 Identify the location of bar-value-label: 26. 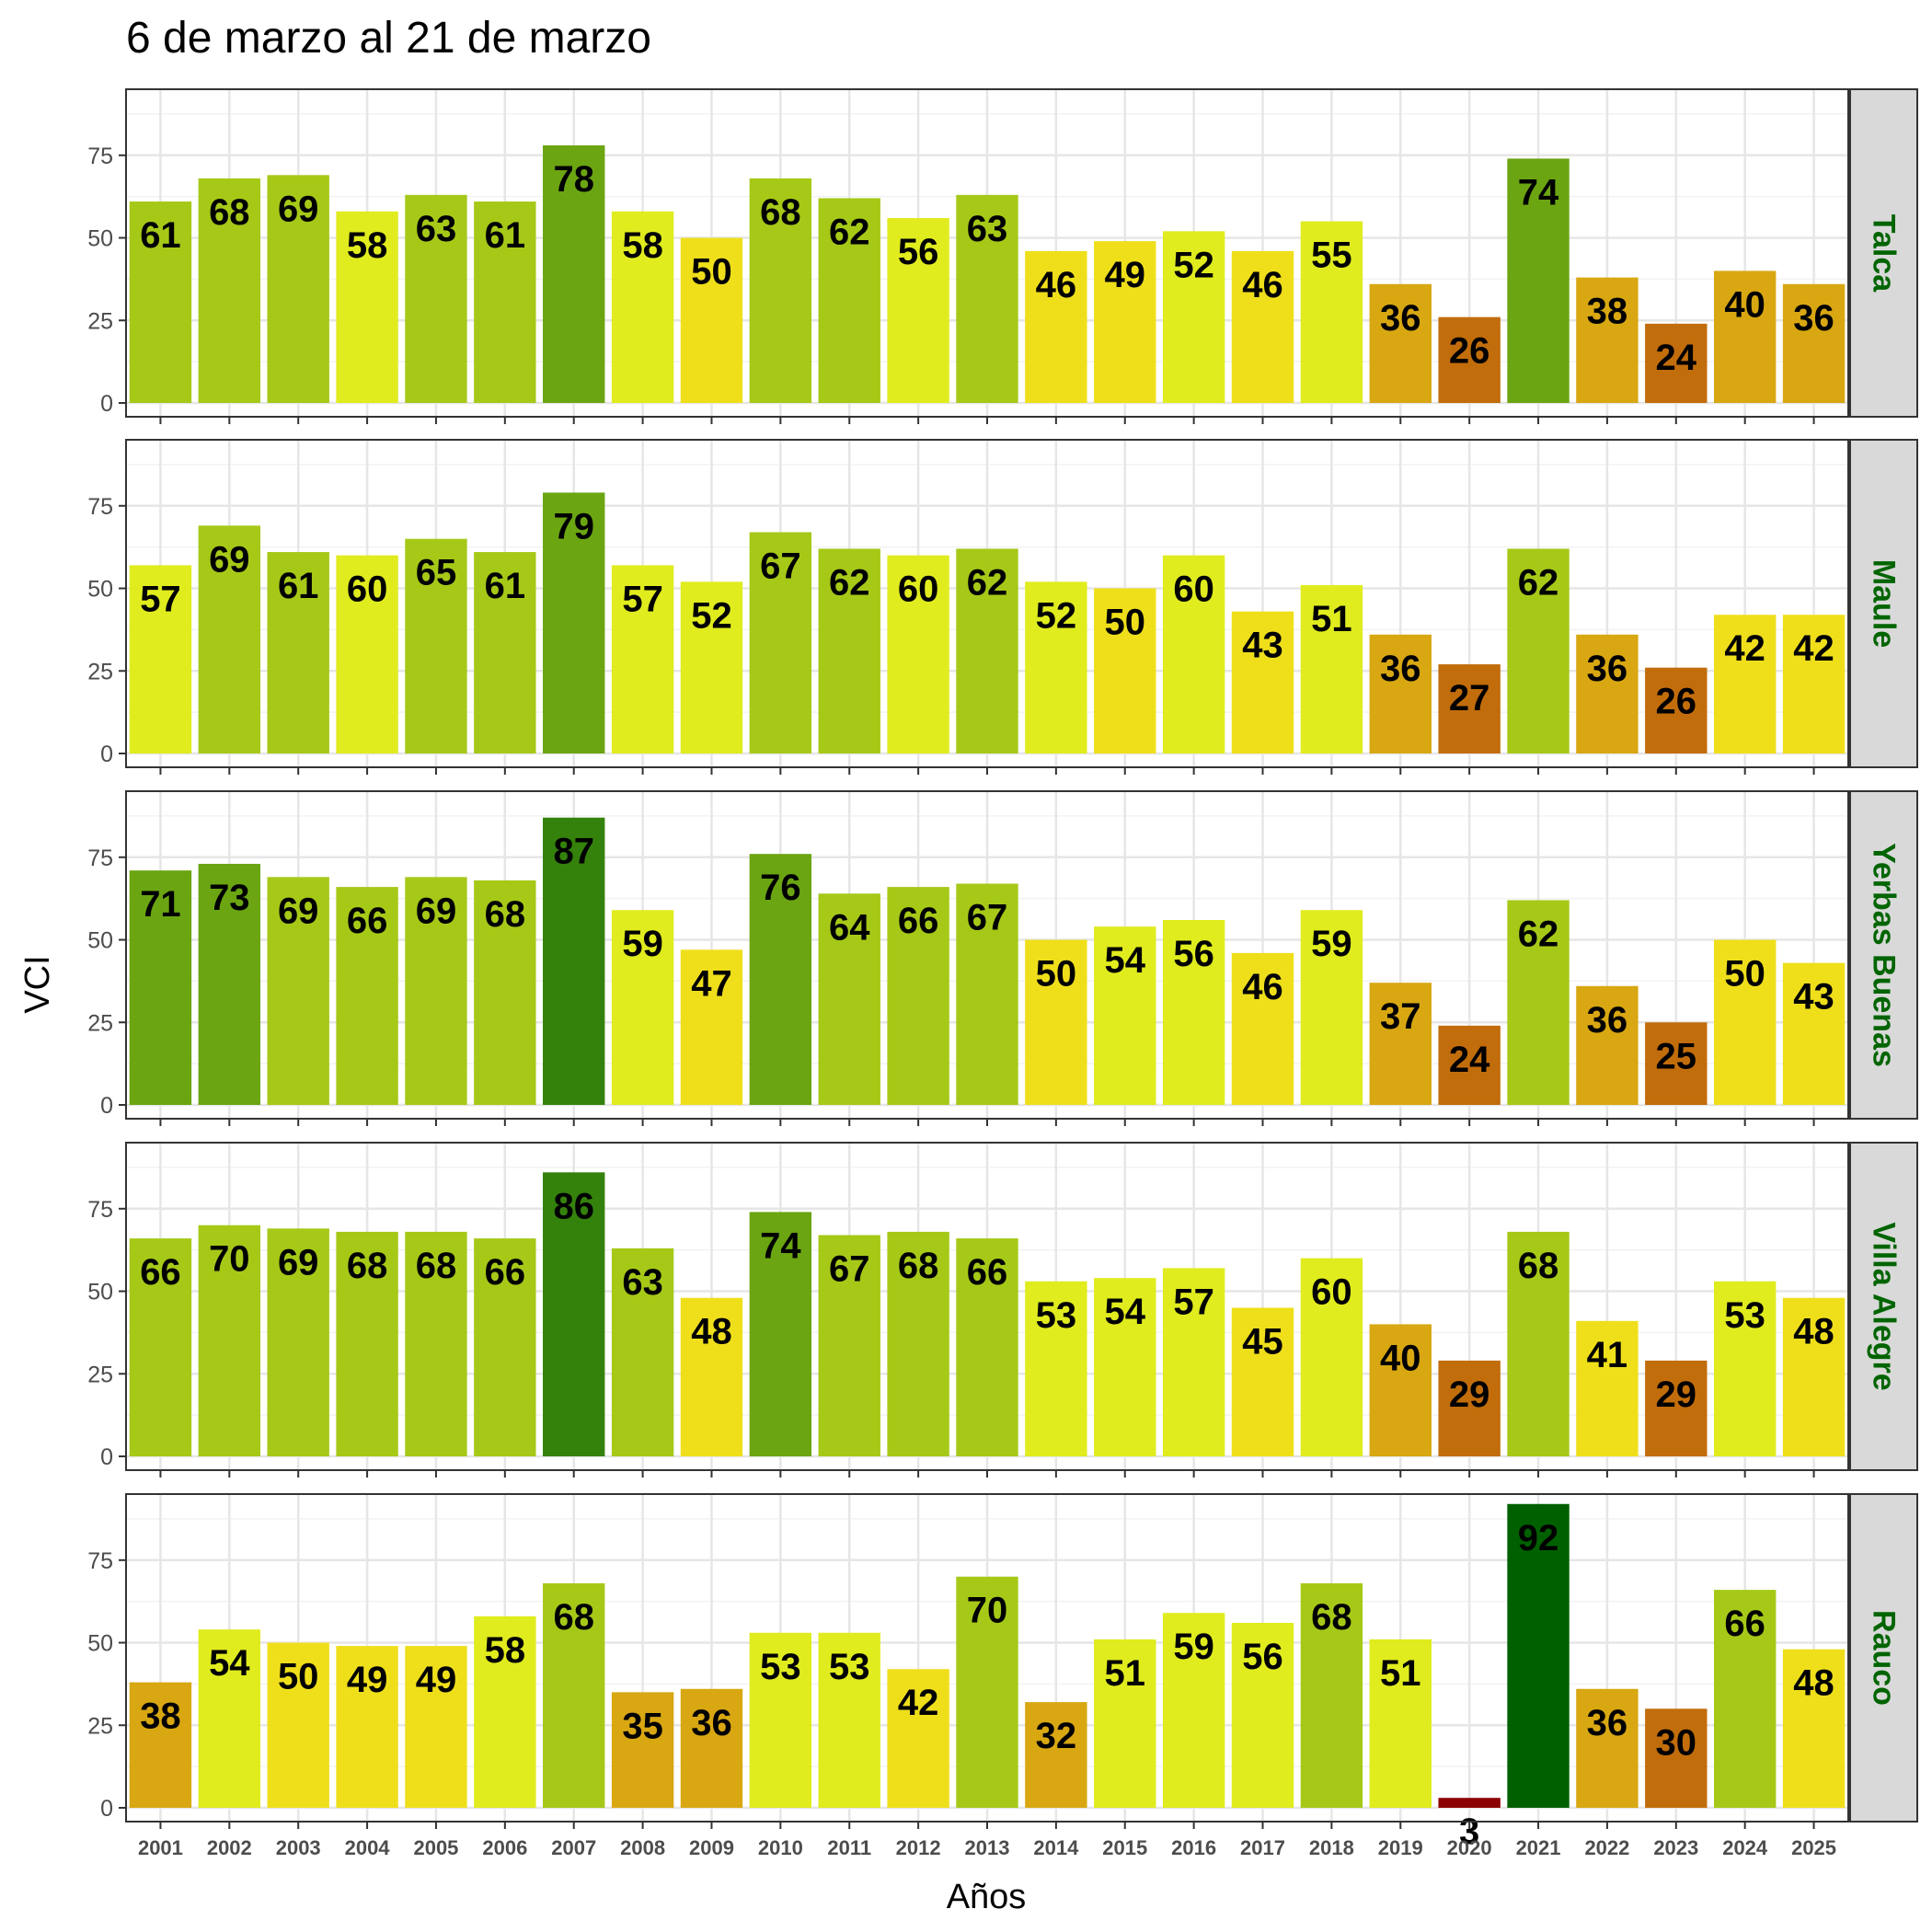
(1676, 702).